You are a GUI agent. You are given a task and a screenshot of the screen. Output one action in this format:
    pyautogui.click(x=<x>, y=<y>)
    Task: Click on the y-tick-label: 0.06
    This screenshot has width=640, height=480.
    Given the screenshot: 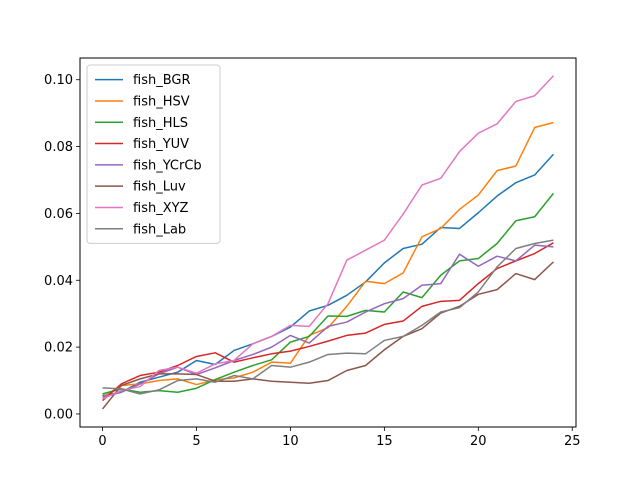 What is the action you would take?
    pyautogui.click(x=58, y=214)
    